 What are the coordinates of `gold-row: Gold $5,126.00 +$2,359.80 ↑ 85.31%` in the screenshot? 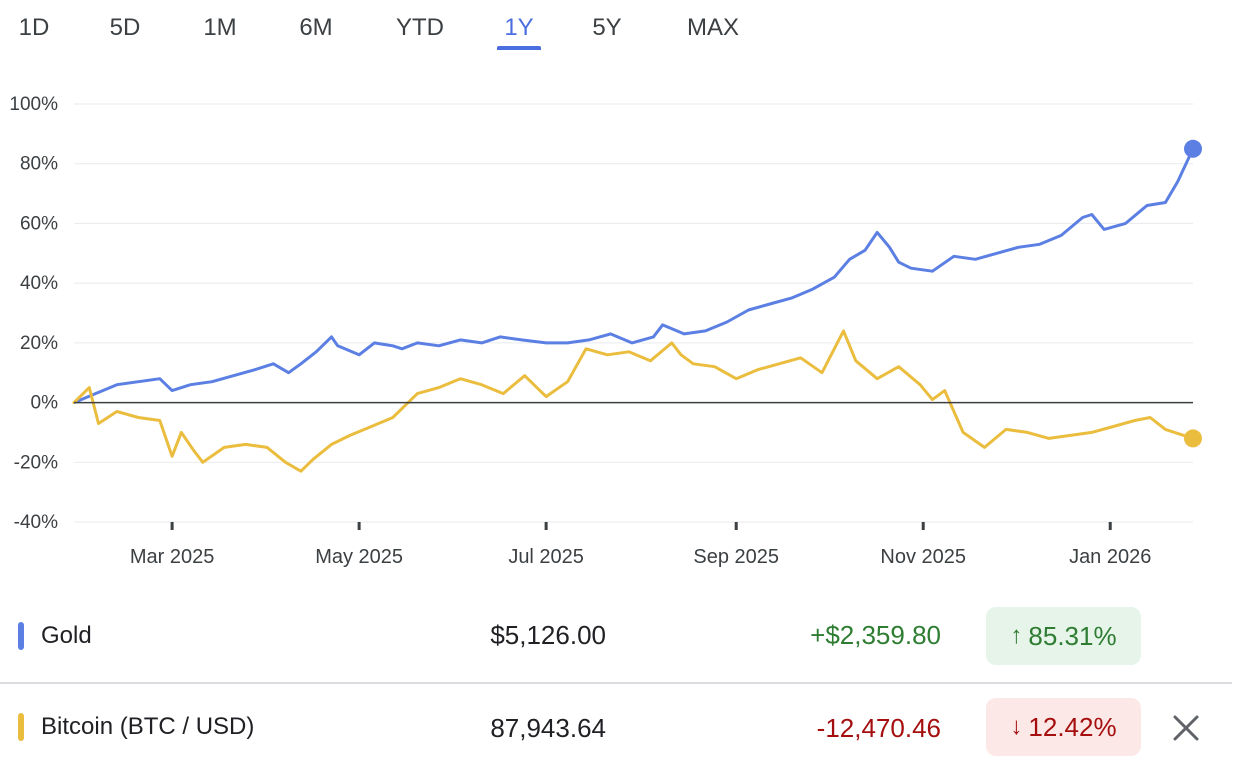 It's located at (624, 636).